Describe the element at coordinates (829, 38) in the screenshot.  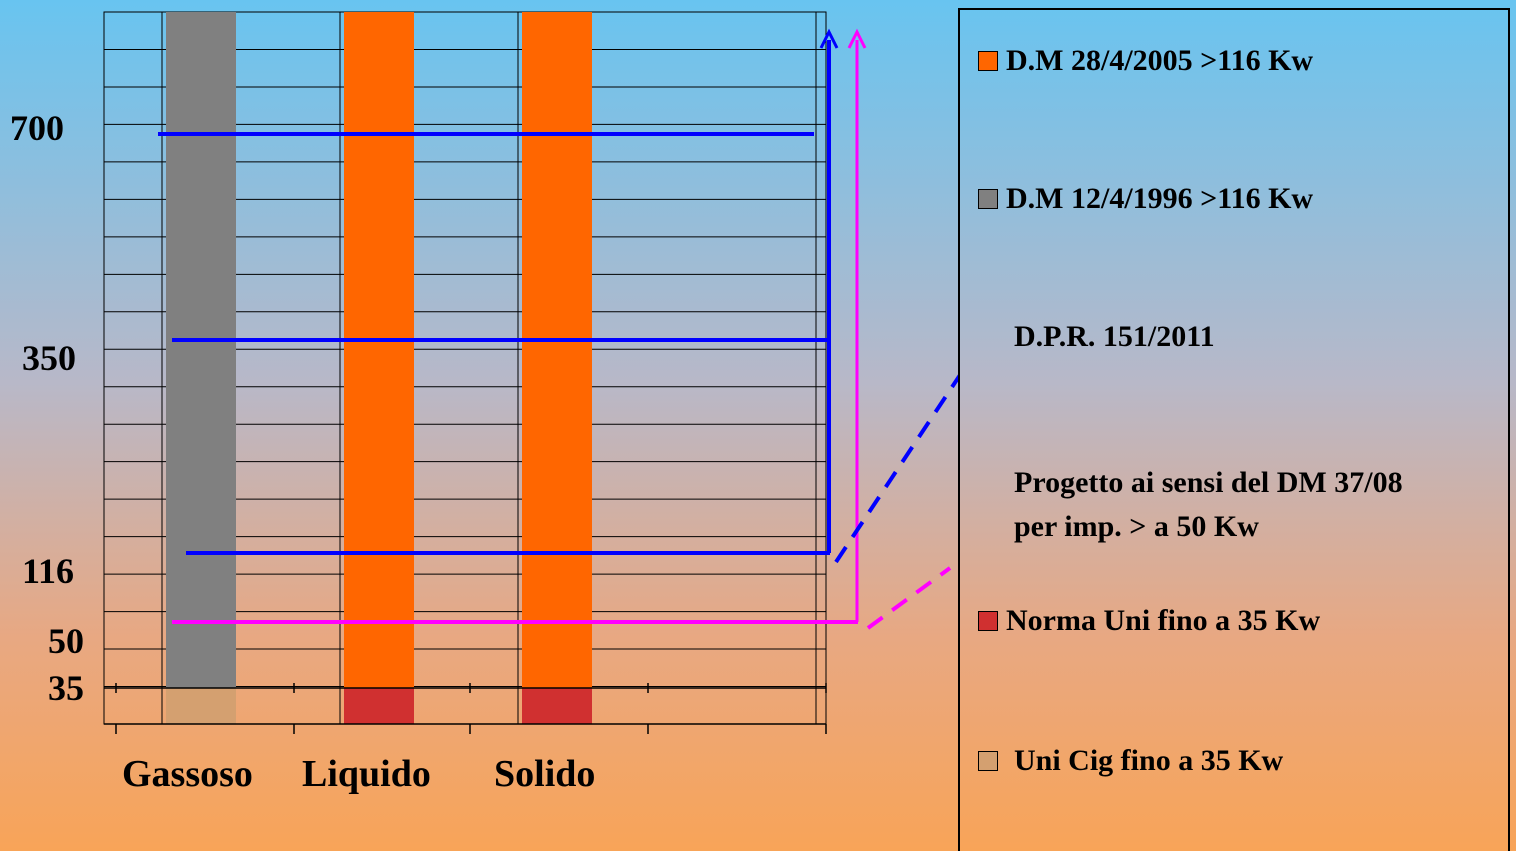
I see `blue-arrow-head` at that location.